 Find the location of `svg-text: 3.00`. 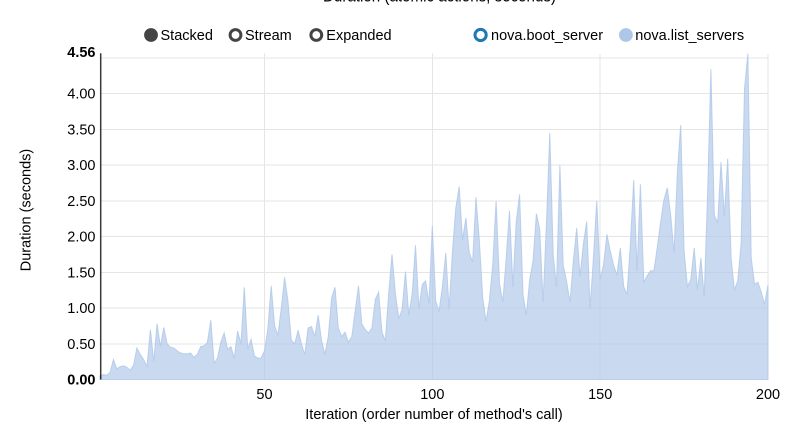

svg-text: 3.00 is located at coordinates (81, 166).